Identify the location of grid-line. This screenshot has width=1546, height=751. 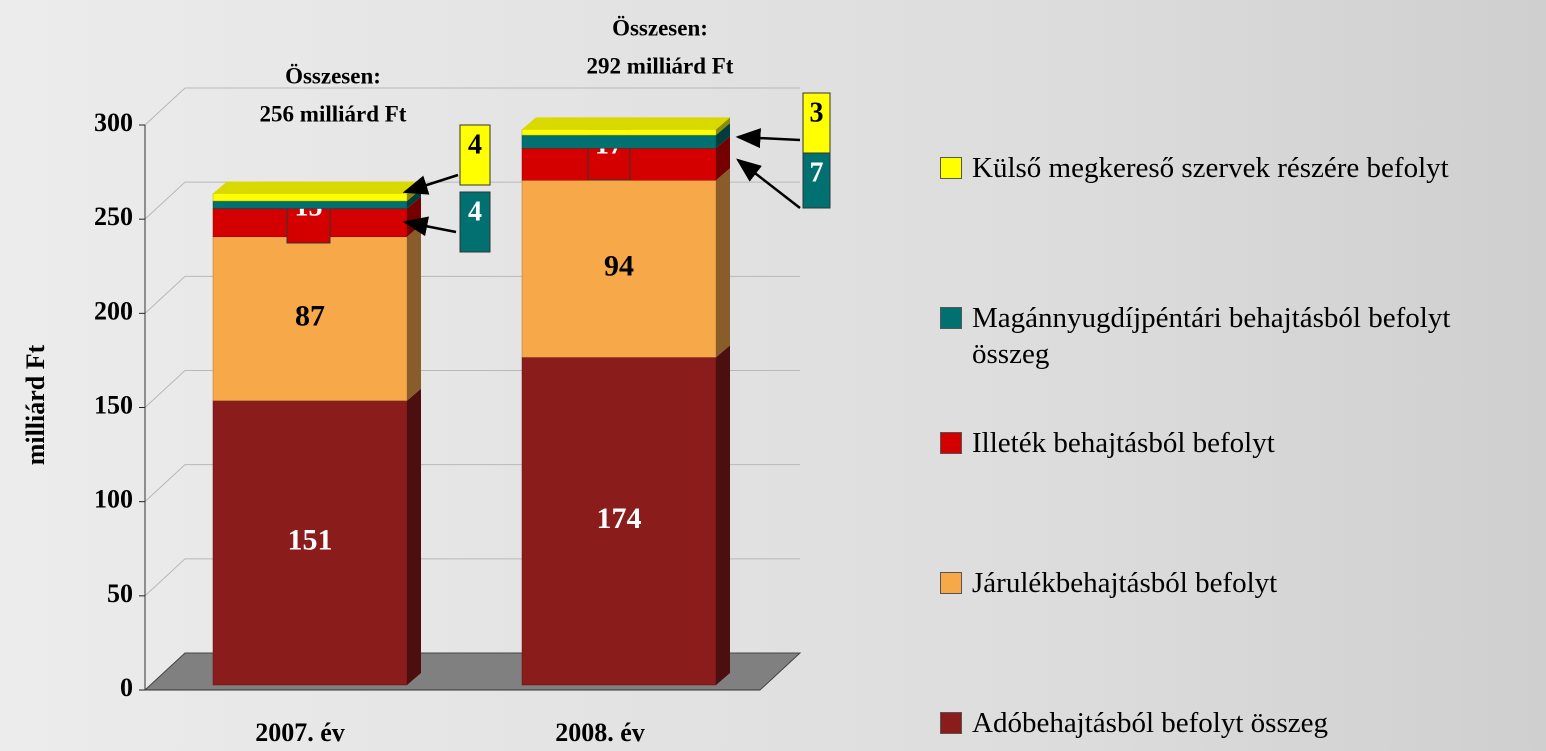
(472, 106).